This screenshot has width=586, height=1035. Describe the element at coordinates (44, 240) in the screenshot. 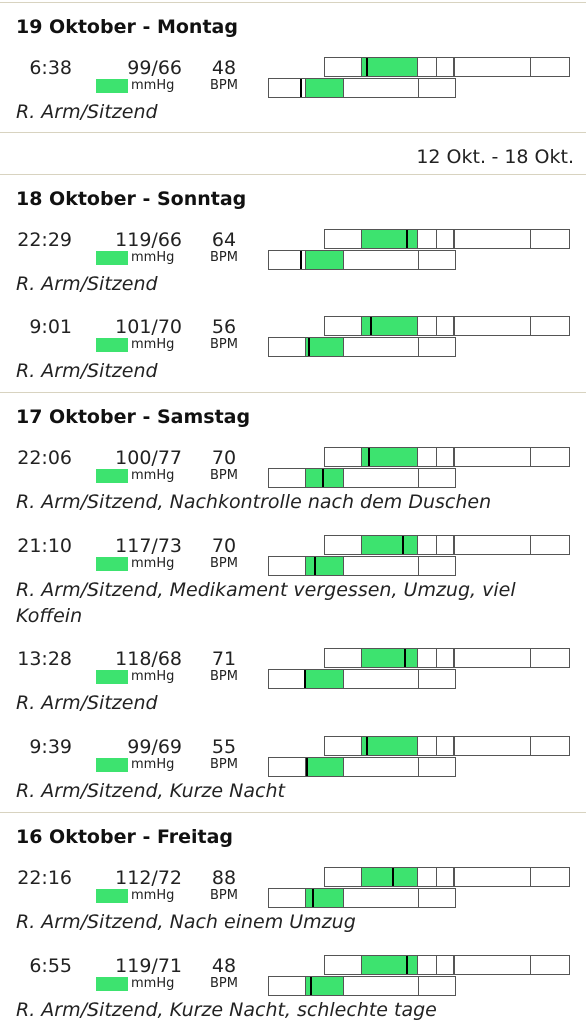

I see `measurement-time: 22:29` at that location.